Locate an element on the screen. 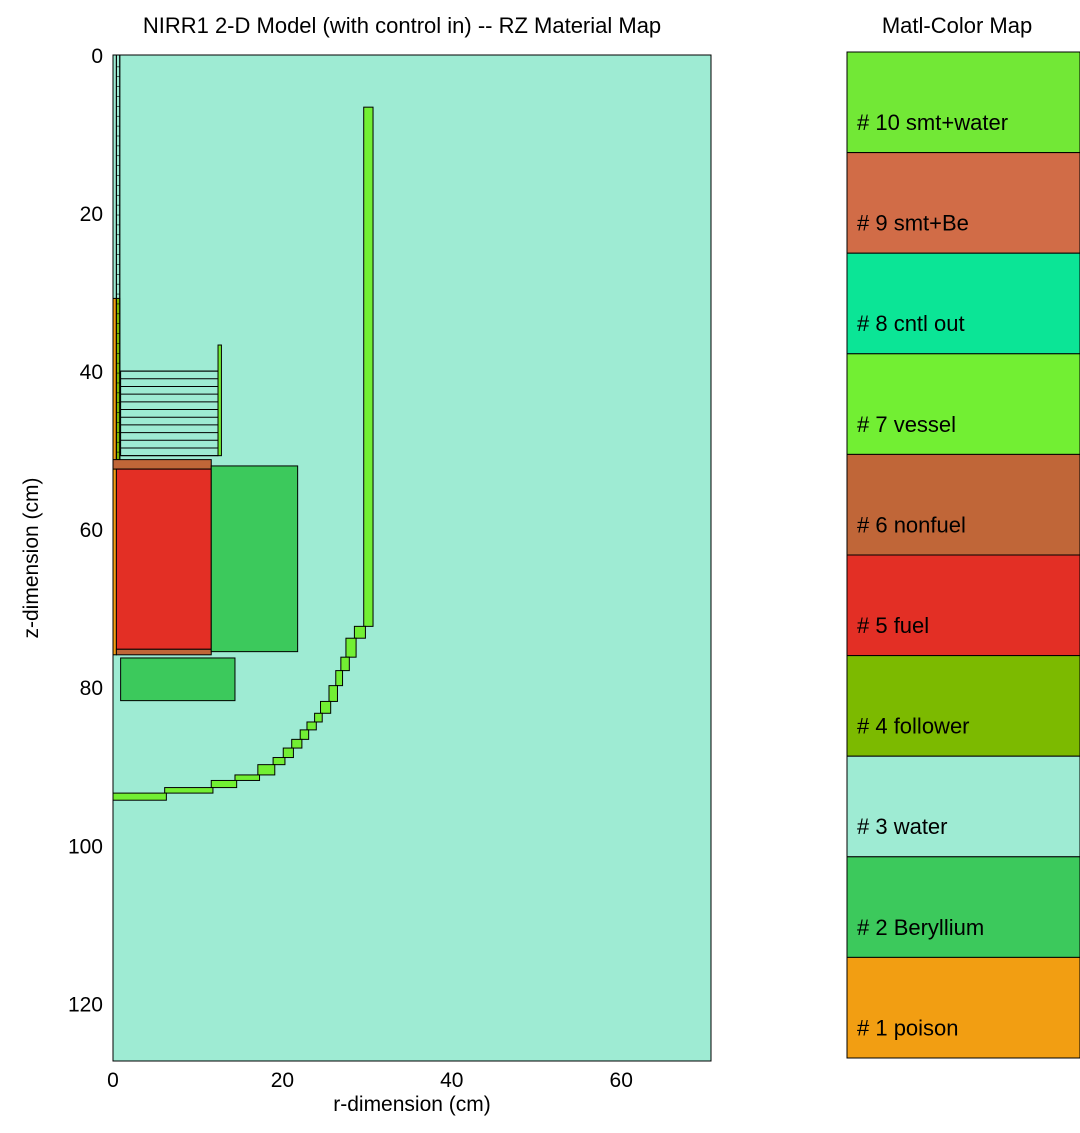 Image resolution: width=1080 pixels, height=1133 pixels. x-axis-label: r-dimension (cm) is located at coordinates (412, 1104).